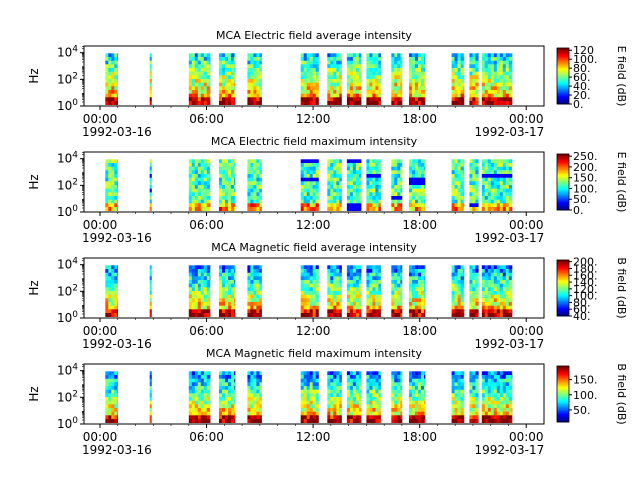 This screenshot has height=480, width=640. Describe the element at coordinates (67, 396) in the screenshot. I see `y-tick-label: 102` at that location.